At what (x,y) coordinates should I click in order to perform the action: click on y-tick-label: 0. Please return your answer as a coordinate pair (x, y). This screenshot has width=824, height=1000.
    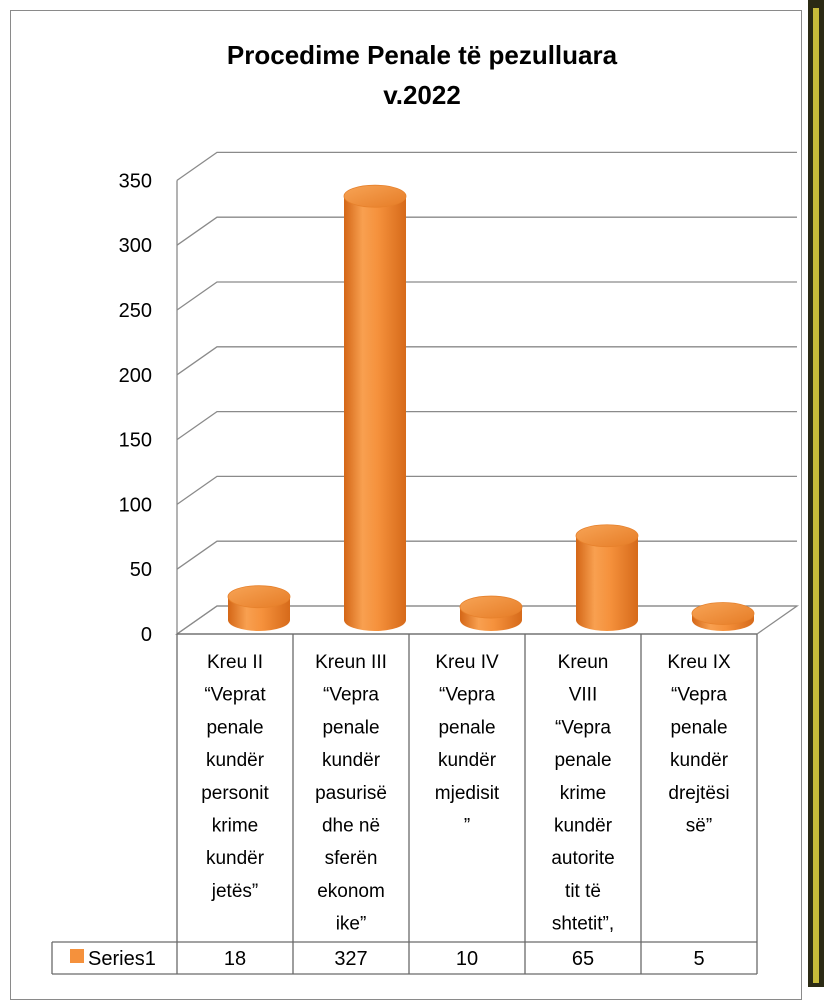
    Looking at the image, I should click on (146, 635).